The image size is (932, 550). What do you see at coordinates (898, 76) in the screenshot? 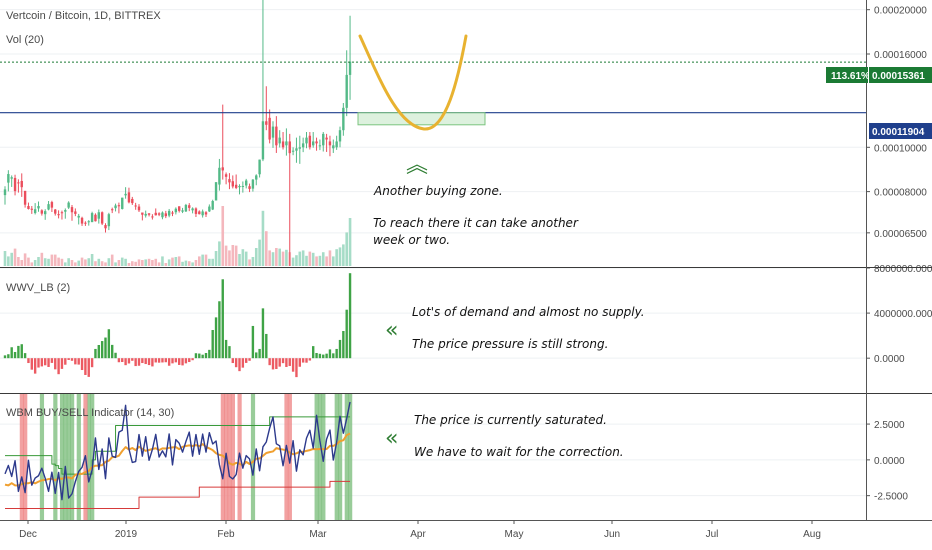
I see `last-price-text: 0.00015361` at bounding box center [898, 76].